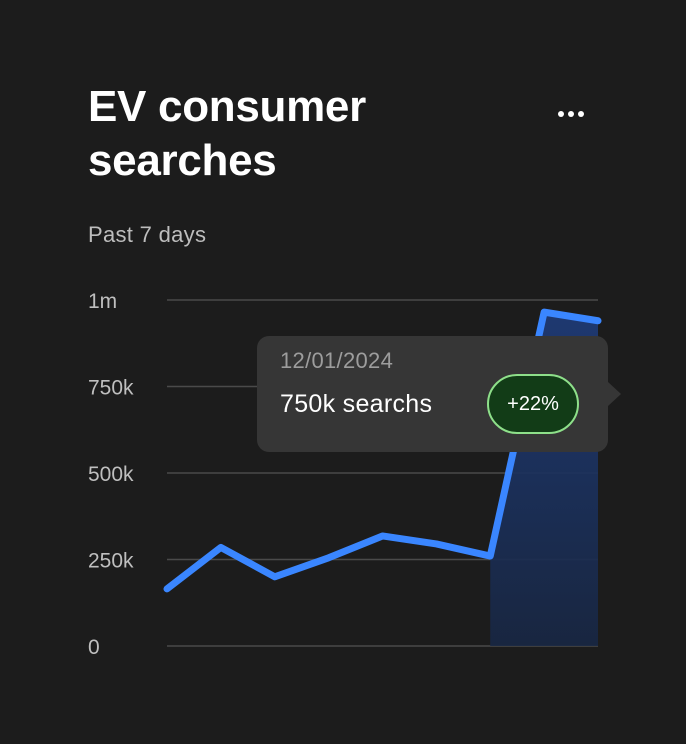  I want to click on tooltip-date: 12/01/2024, so click(337, 360).